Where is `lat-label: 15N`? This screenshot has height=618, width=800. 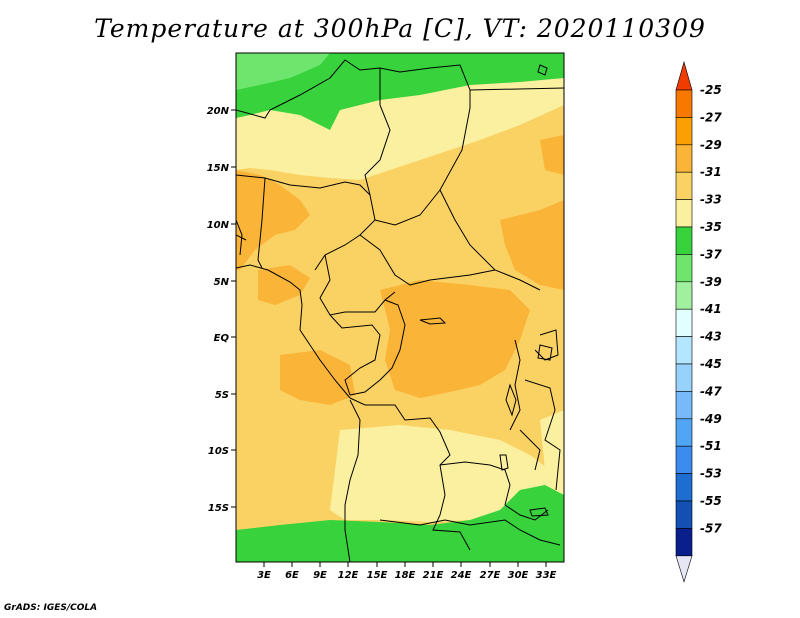 lat-label: 15N is located at coordinates (218, 168).